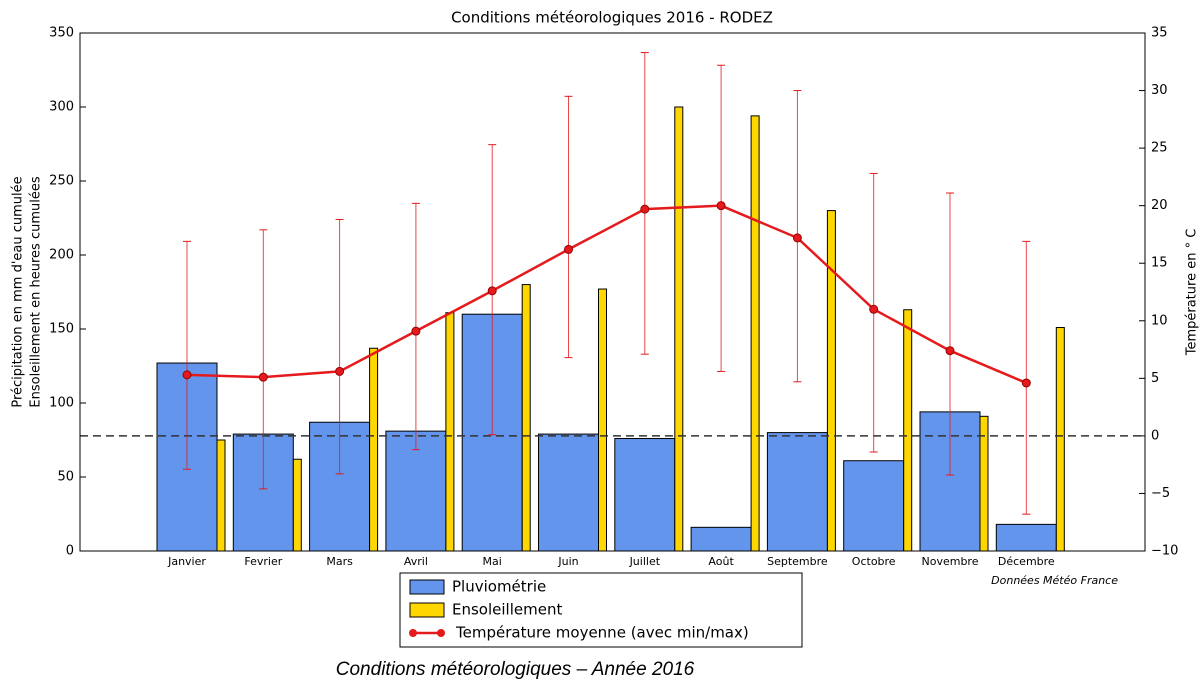  What do you see at coordinates (186, 561) in the screenshot?
I see `x-tick-label: Janvier` at bounding box center [186, 561].